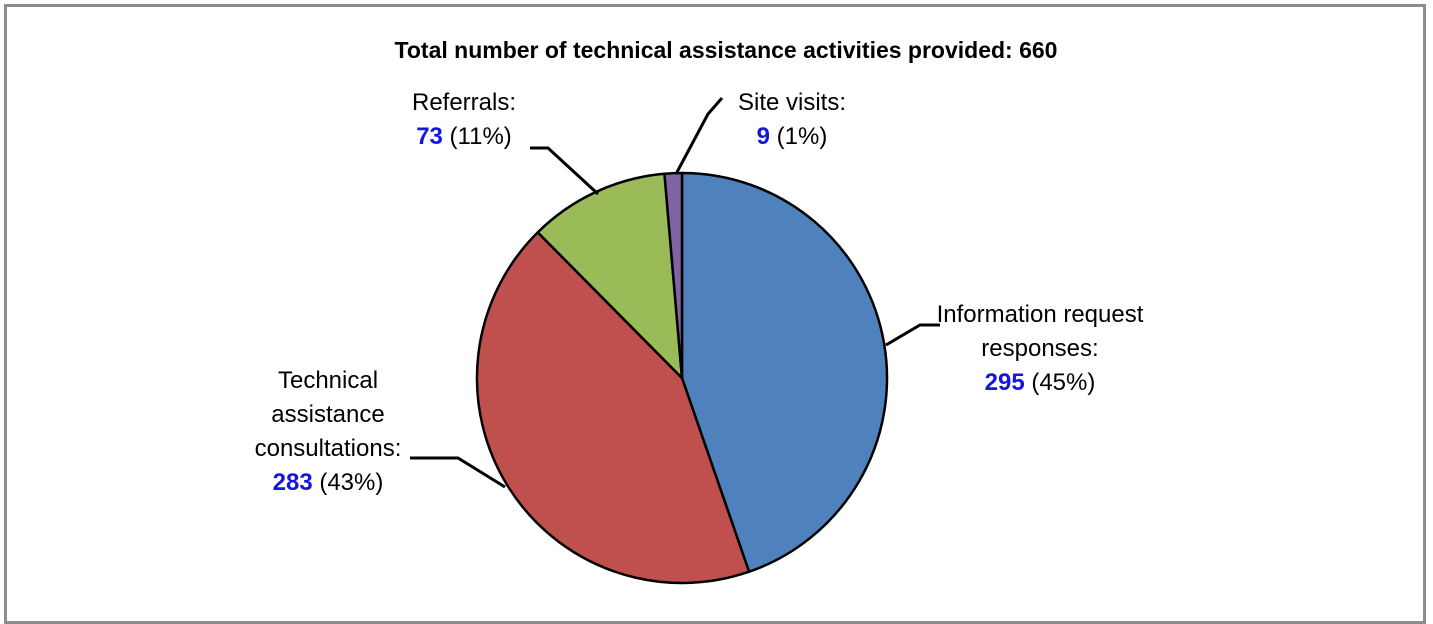  I want to click on slice-percent-label: (1%), so click(798, 136).